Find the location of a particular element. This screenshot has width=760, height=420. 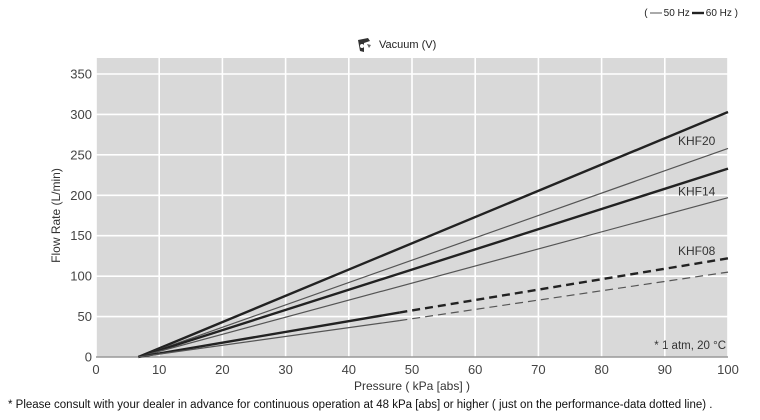

y-tick-label: 300 is located at coordinates (81, 114).